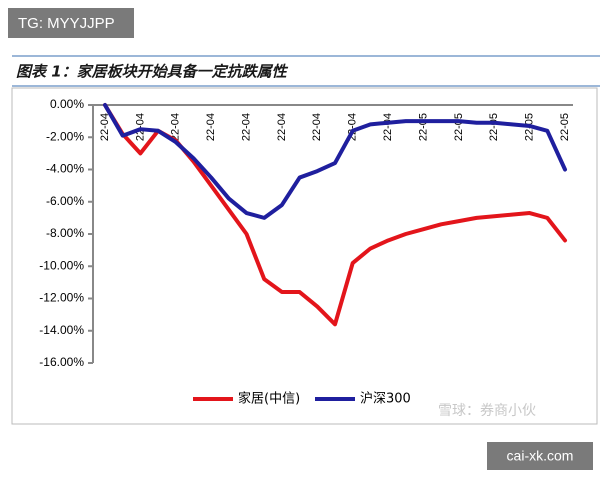  Describe the element at coordinates (65, 169) in the screenshot. I see `y-tick-label: -4.00%` at that location.